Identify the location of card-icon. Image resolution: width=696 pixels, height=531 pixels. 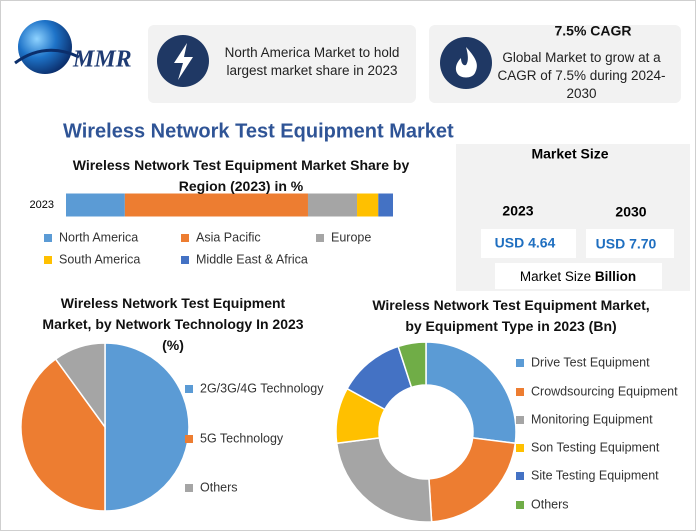
(466, 63).